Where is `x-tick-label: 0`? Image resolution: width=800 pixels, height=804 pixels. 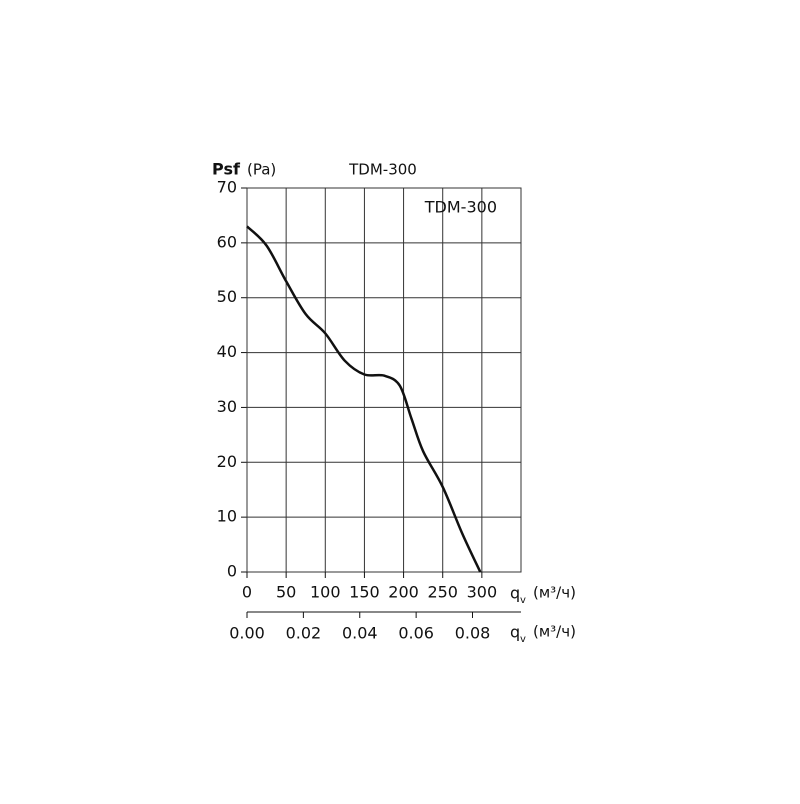 x-tick-label: 0 is located at coordinates (247, 592).